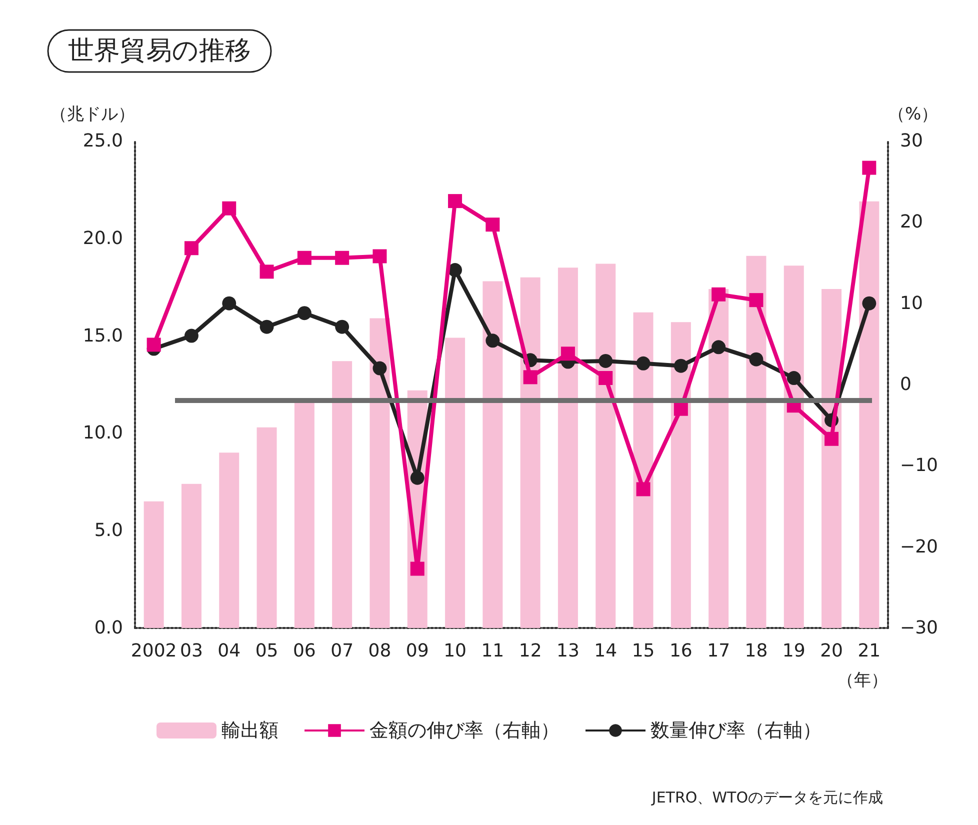 The height and width of the screenshot is (825, 978). Describe the element at coordinates (159, 51) in the screenshot. I see `chart-title: 世界貿易の推移` at that location.